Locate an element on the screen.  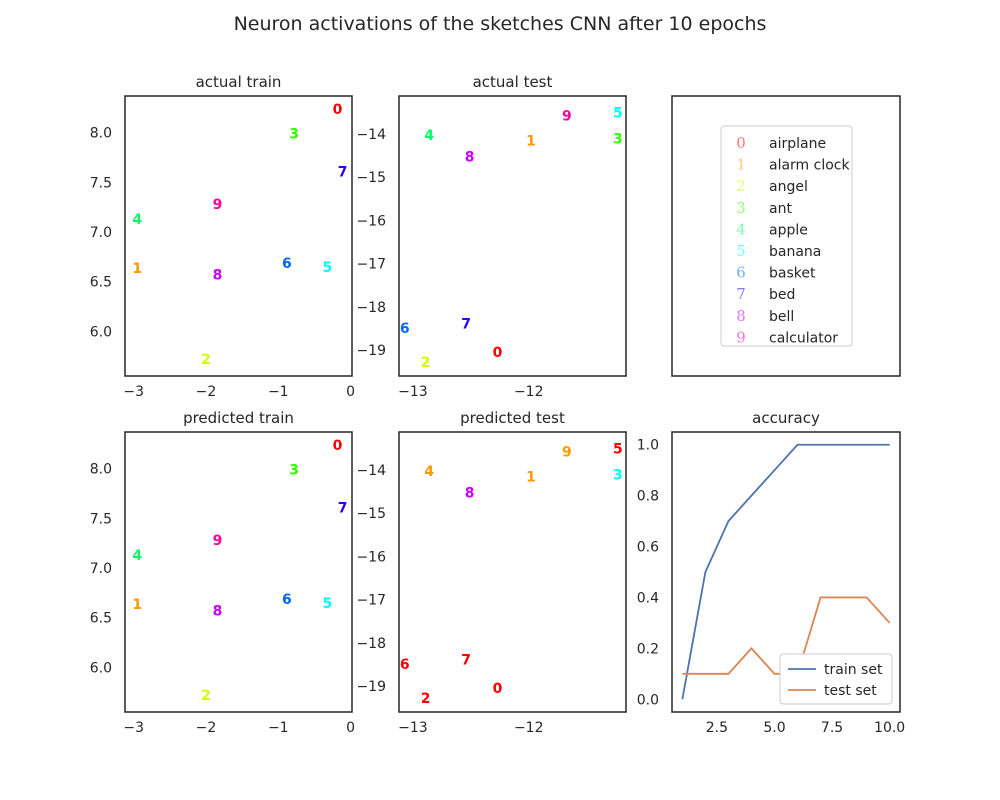
legend-entry: test set is located at coordinates (850, 691).